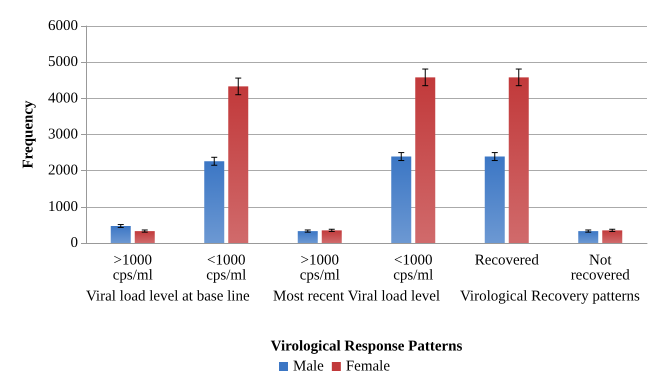  What do you see at coordinates (550, 296) in the screenshot?
I see `text: Virological Recovery patterns` at bounding box center [550, 296].